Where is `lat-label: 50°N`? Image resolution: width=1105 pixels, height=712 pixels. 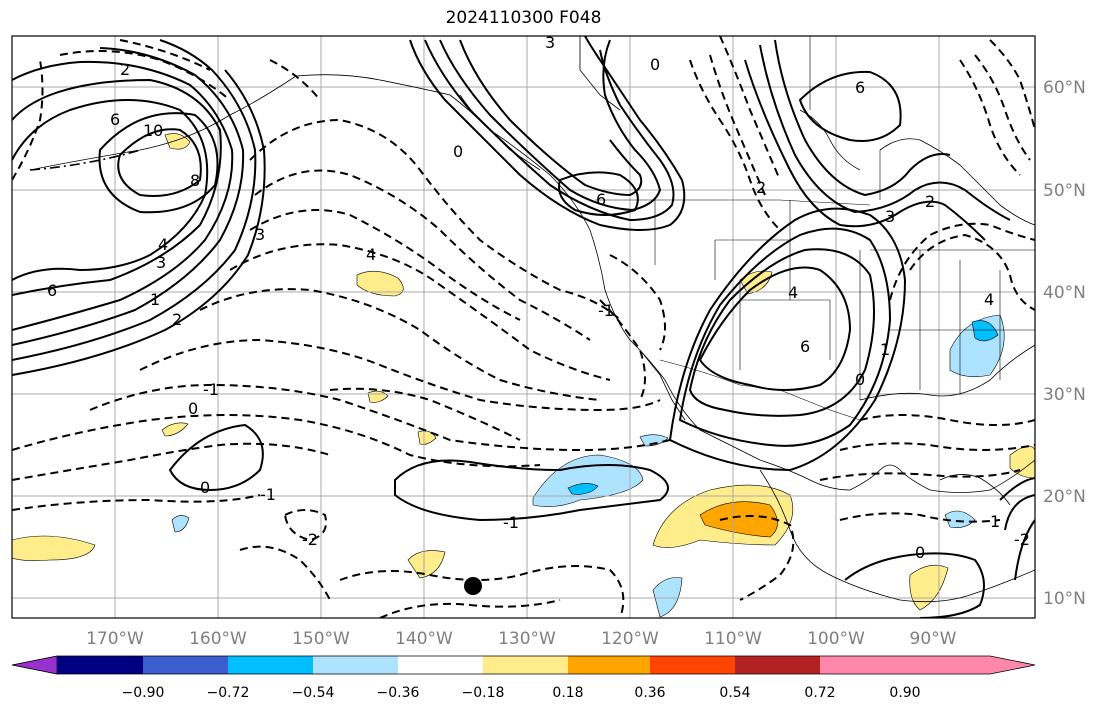
lat-label: 50°N is located at coordinates (1064, 191).